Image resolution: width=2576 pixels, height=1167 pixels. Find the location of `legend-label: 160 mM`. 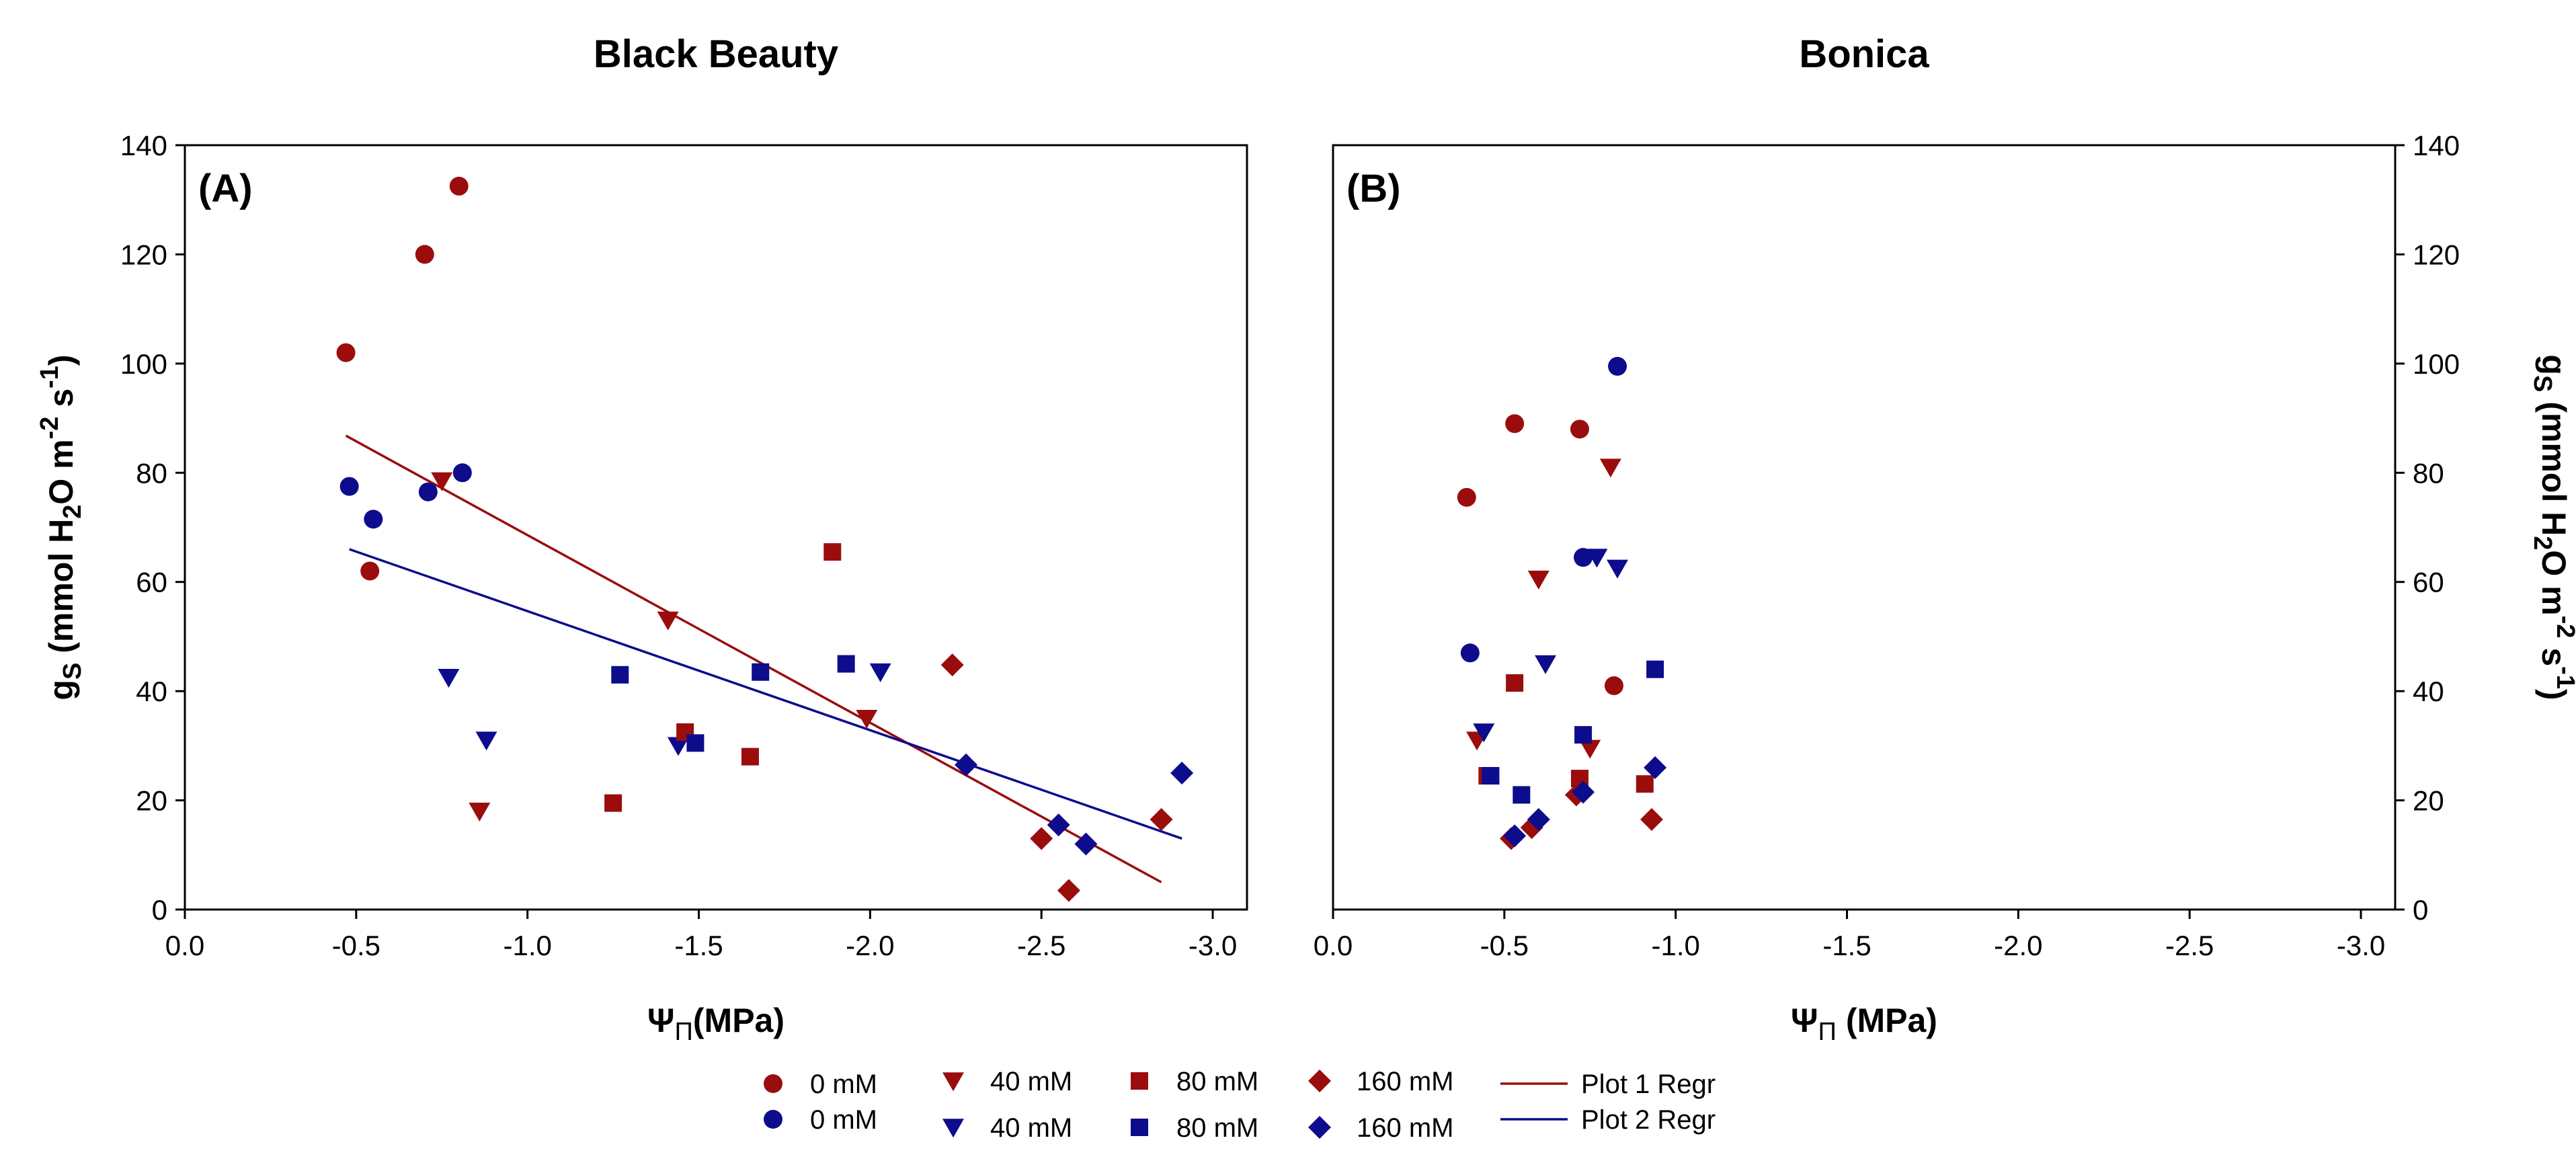

legend-label: 160 mM is located at coordinates (1405, 1128).